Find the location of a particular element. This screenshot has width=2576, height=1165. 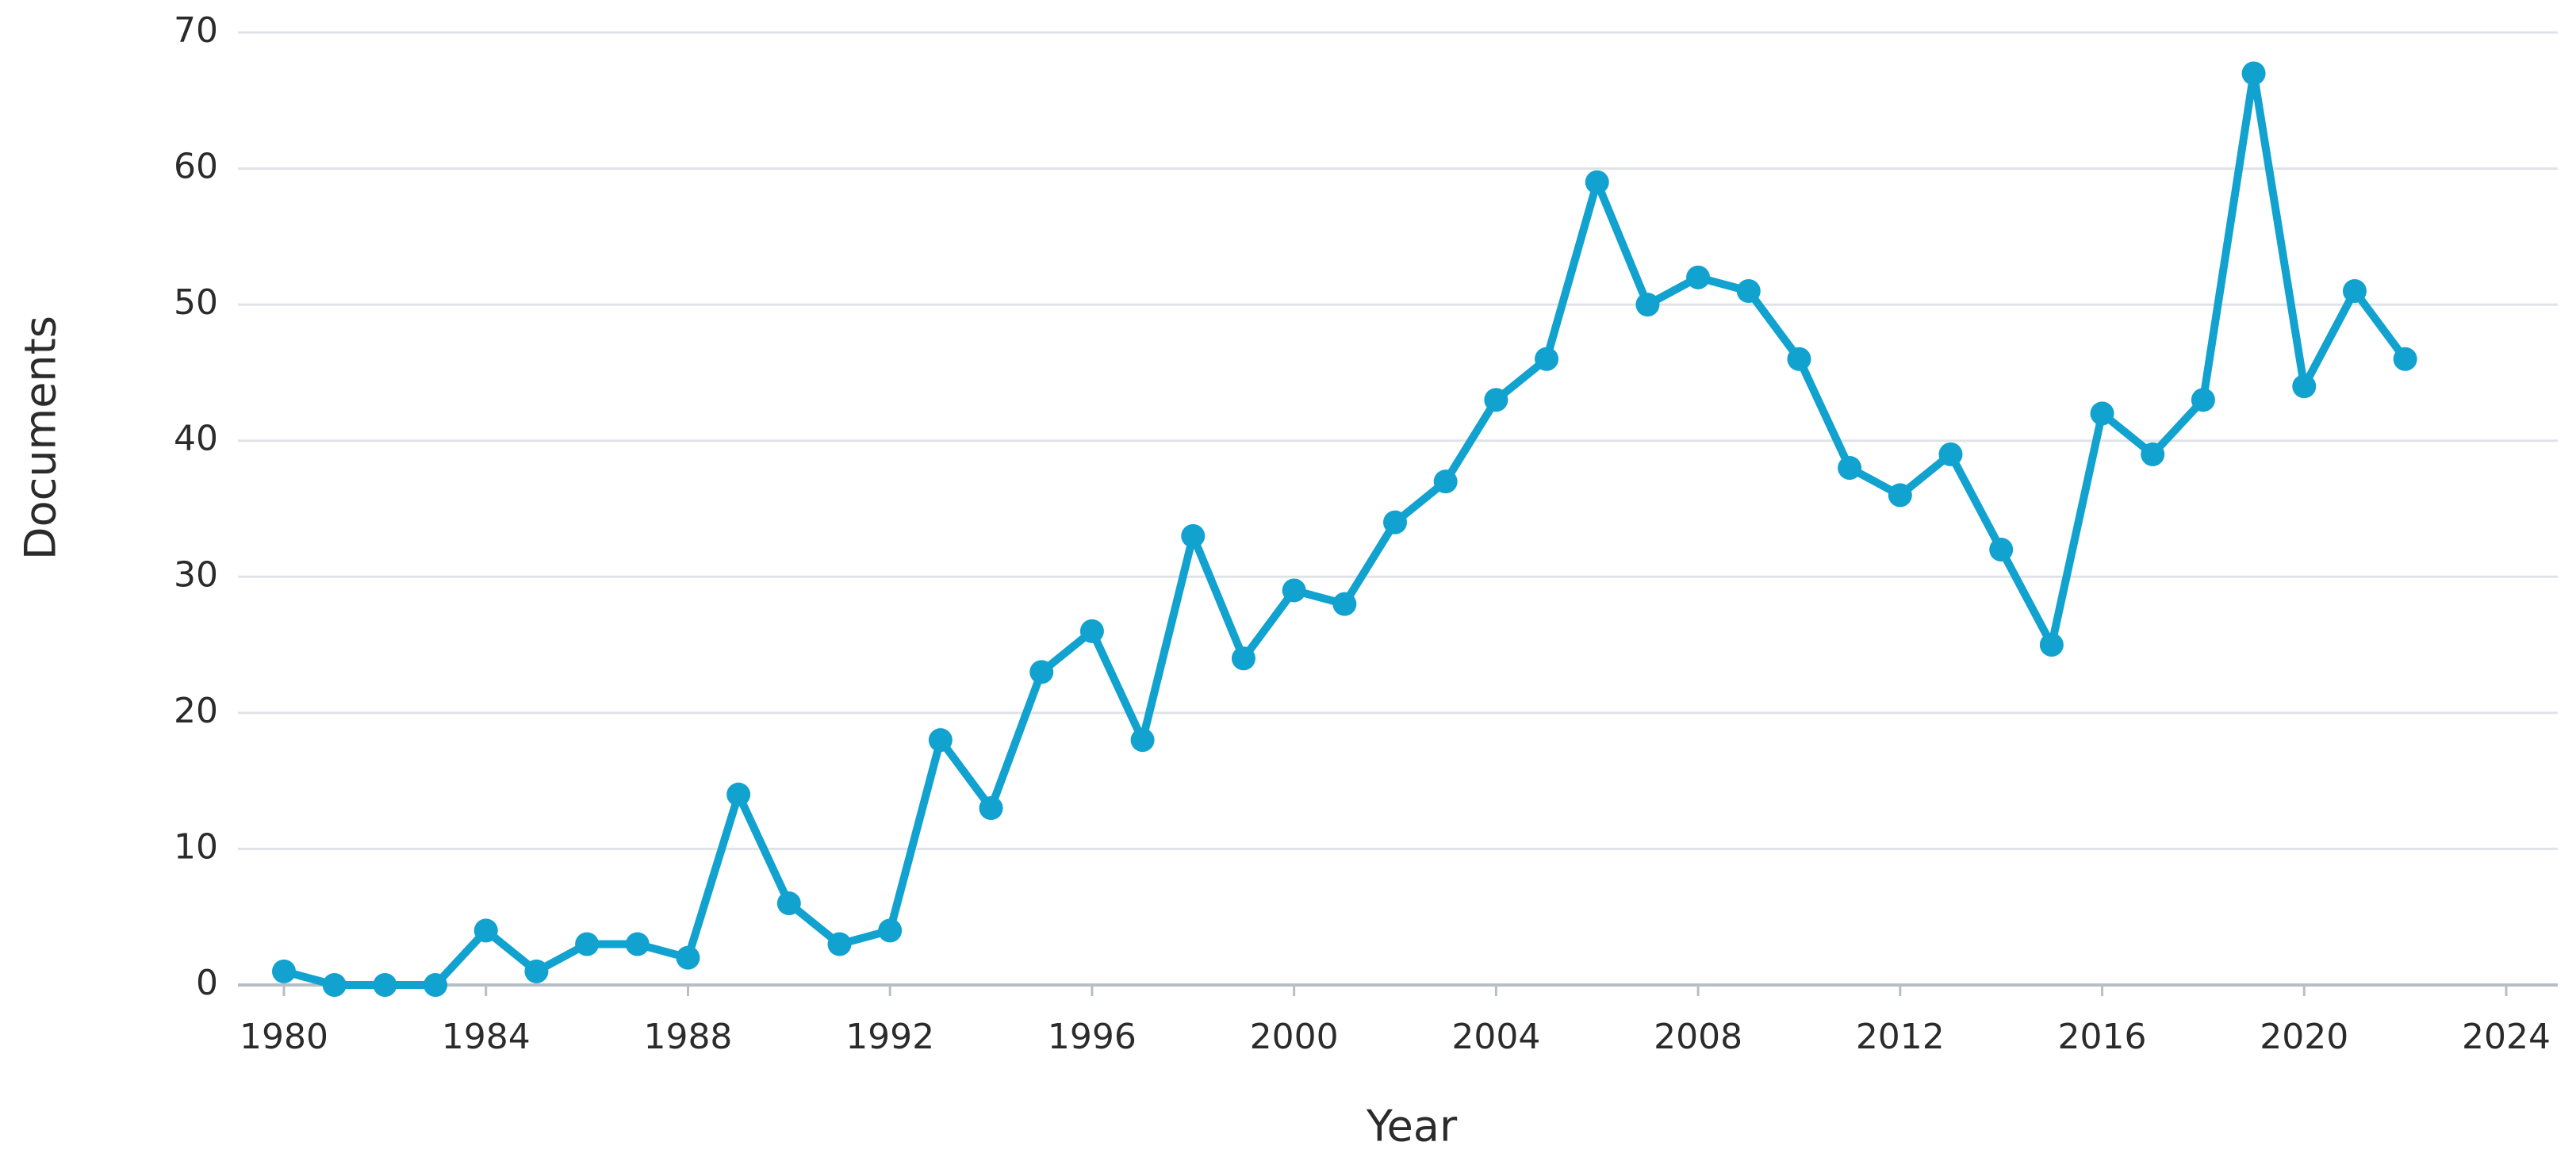

x-tick-label: 1984 is located at coordinates (486, 1037).